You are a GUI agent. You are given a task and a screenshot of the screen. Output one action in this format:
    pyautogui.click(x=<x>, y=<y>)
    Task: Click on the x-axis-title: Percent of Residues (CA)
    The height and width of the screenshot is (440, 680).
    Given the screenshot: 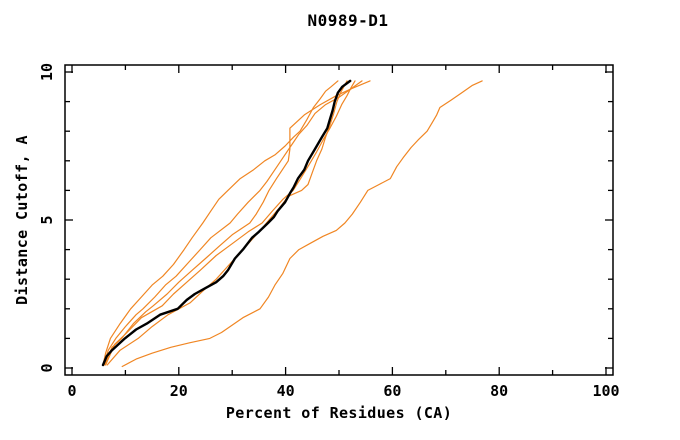 What is the action you would take?
    pyautogui.click(x=339, y=413)
    